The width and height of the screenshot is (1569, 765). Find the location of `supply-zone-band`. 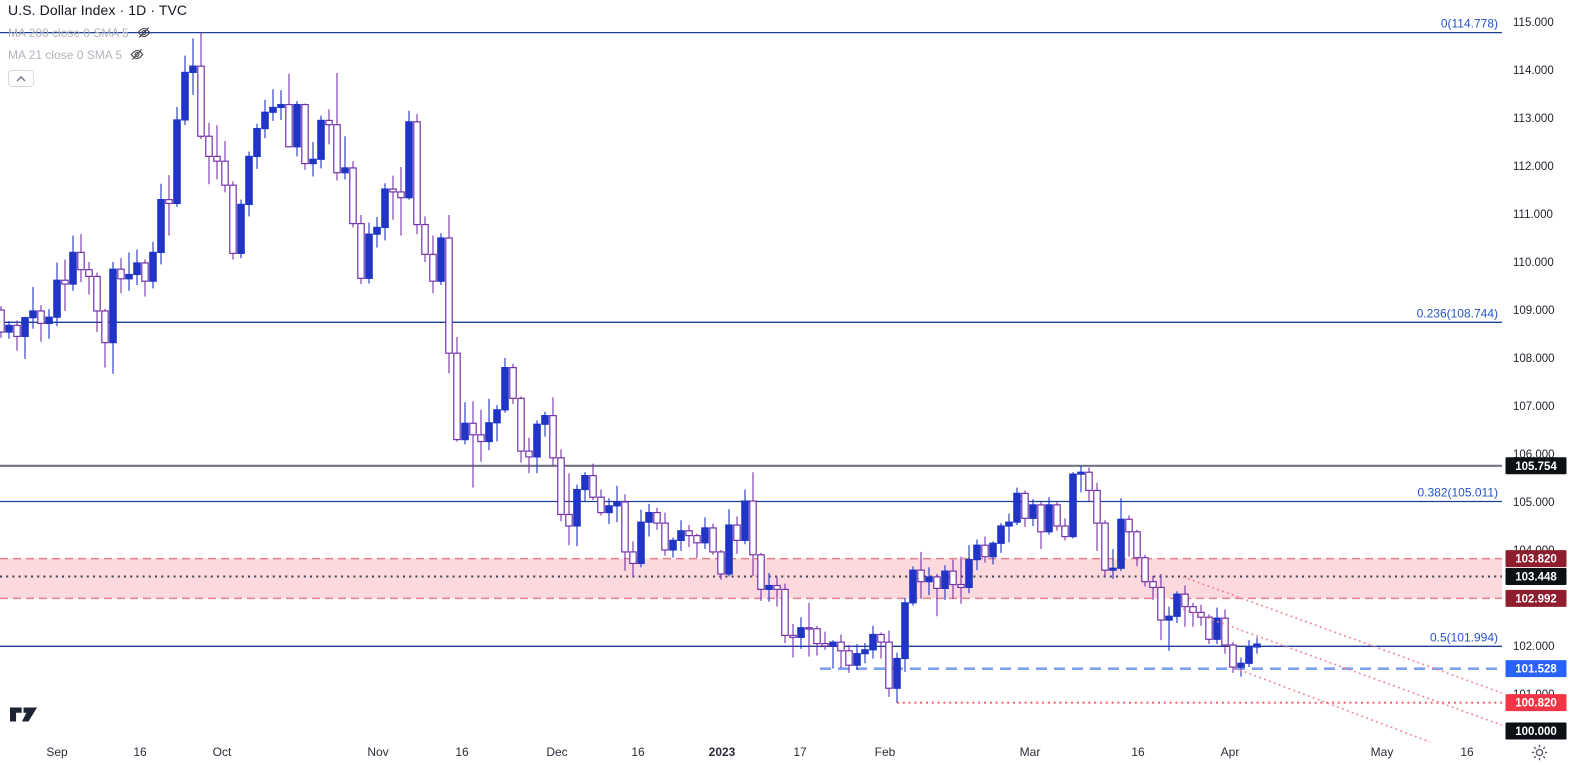

supply-zone-band is located at coordinates (751, 578).